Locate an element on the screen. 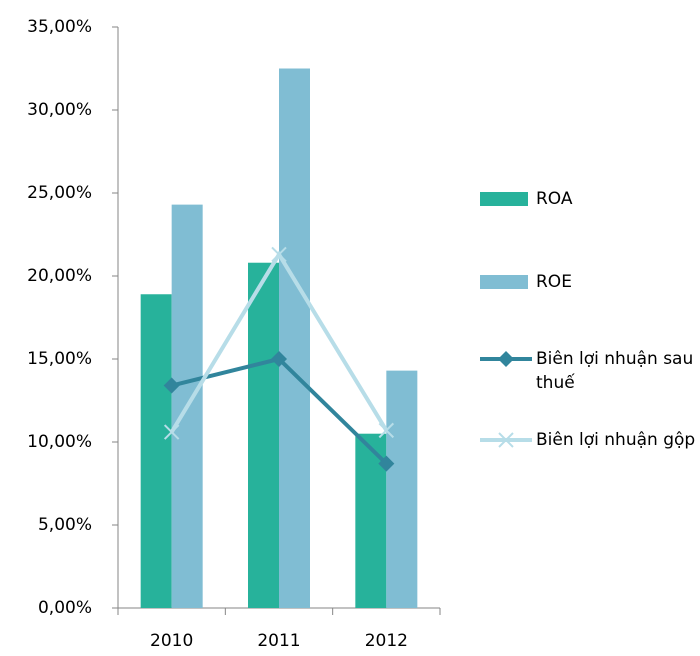  x-tick-label: 2010 is located at coordinates (171, 641).